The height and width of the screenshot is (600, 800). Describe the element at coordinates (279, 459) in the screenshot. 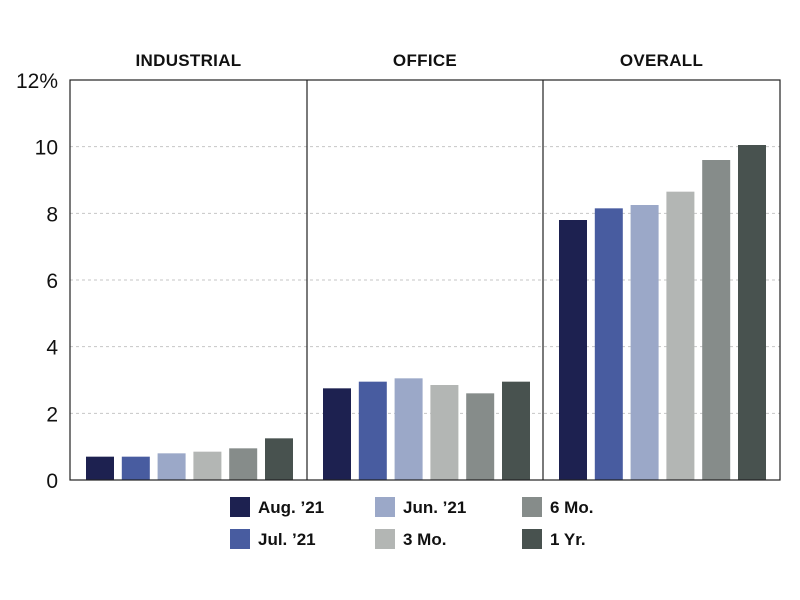

I see `bar-industrial-1-yr` at that location.